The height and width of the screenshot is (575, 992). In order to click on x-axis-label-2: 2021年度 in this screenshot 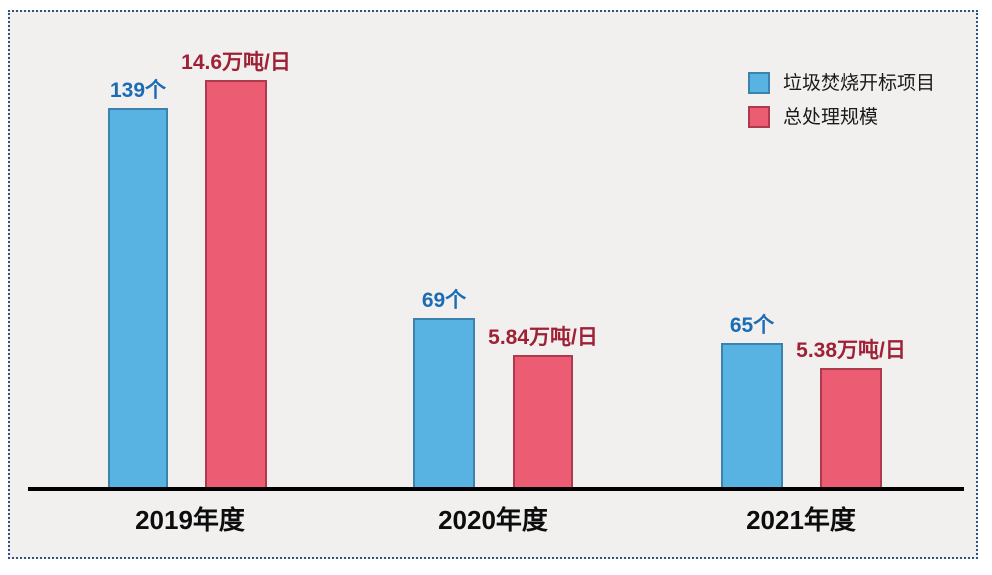, I will do `click(801, 520)`.